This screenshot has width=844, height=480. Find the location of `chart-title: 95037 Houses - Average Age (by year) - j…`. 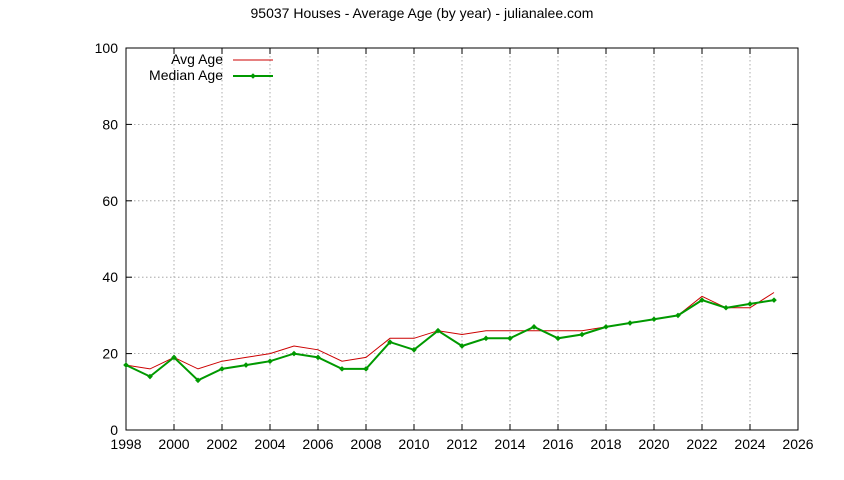

chart-title: 95037 Houses - Average Age (by year) - j… is located at coordinates (422, 13).